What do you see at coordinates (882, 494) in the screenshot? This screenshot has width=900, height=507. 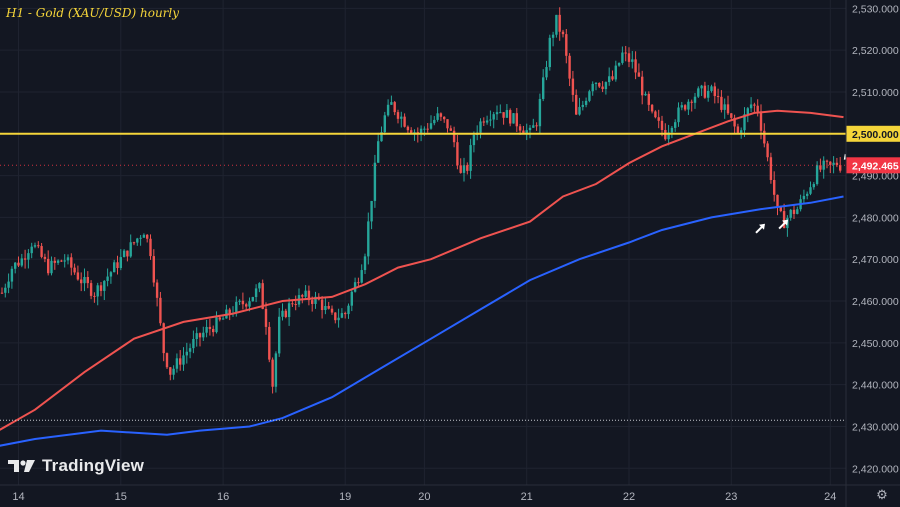 I see `gear-icon: ⚙` at bounding box center [882, 494].